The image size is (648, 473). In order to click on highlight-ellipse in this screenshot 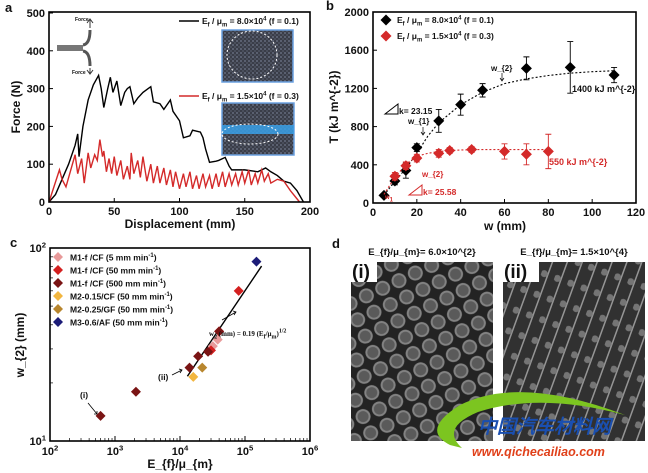, I will do `click(250, 134)`.